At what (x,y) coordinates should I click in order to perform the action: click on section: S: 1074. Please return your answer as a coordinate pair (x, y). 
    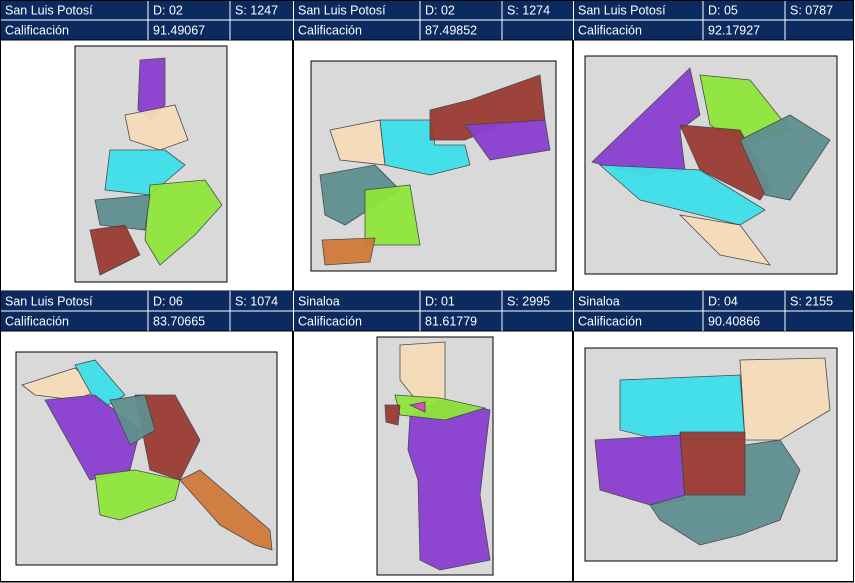
    Looking at the image, I should click on (256, 301).